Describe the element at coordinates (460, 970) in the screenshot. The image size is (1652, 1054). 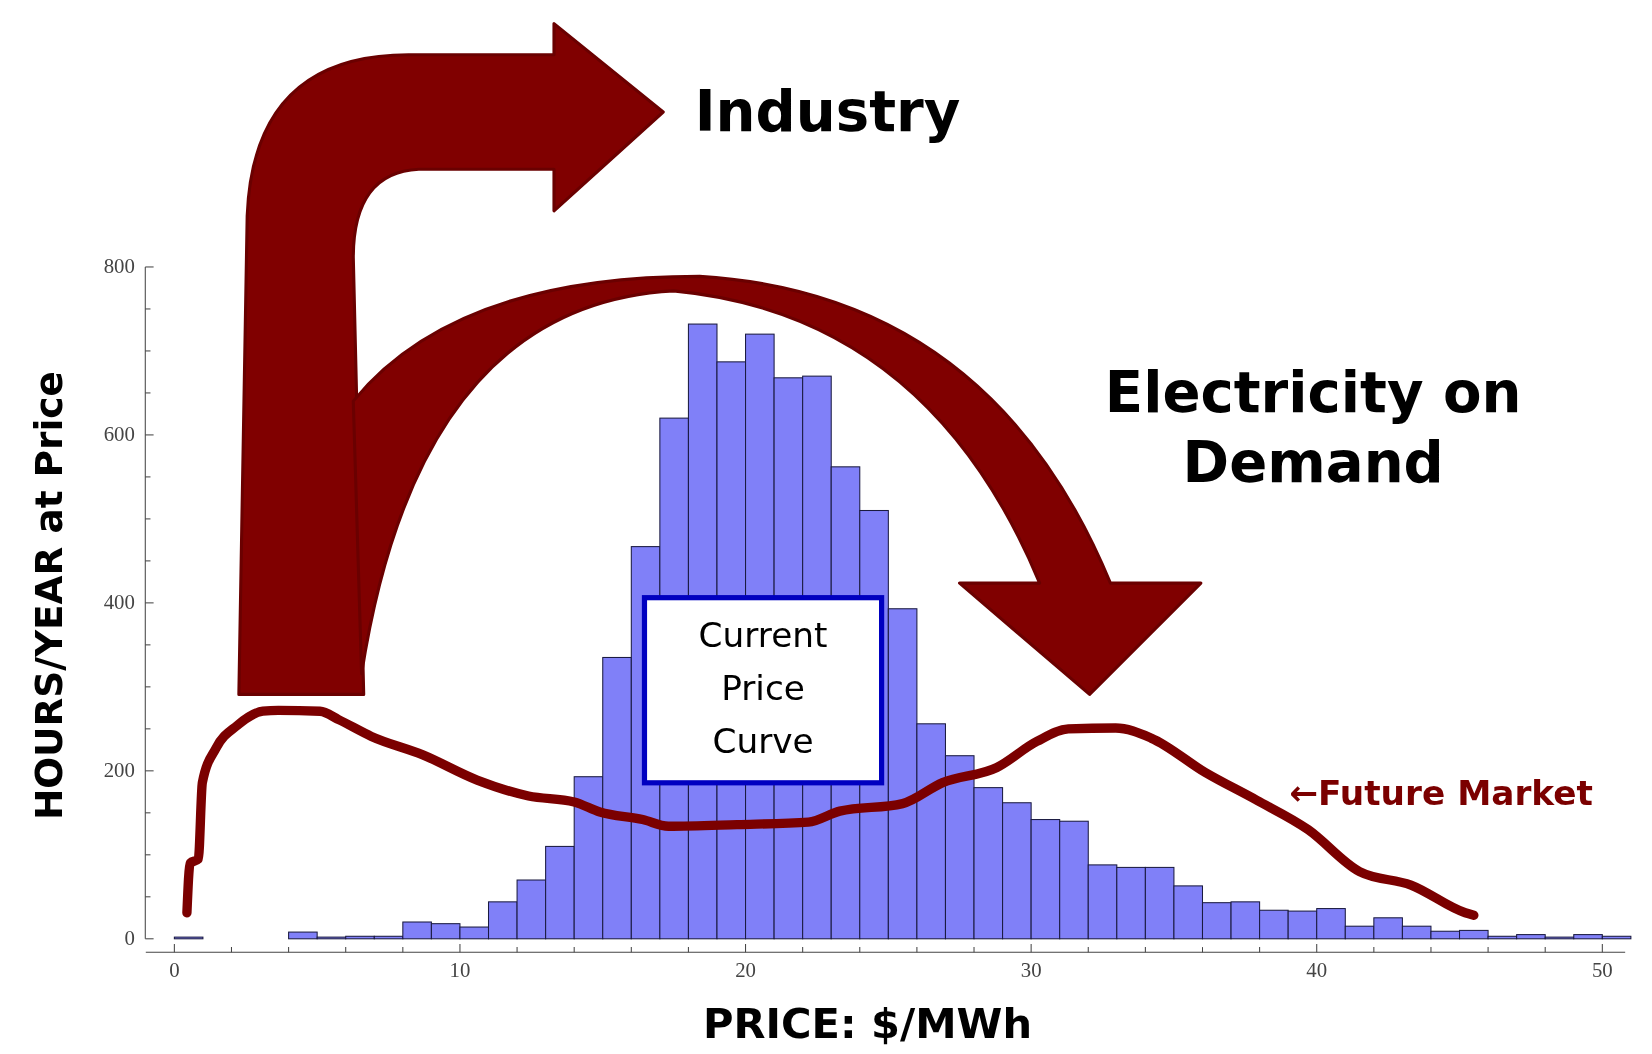
I see `x-tick-label: 10` at that location.